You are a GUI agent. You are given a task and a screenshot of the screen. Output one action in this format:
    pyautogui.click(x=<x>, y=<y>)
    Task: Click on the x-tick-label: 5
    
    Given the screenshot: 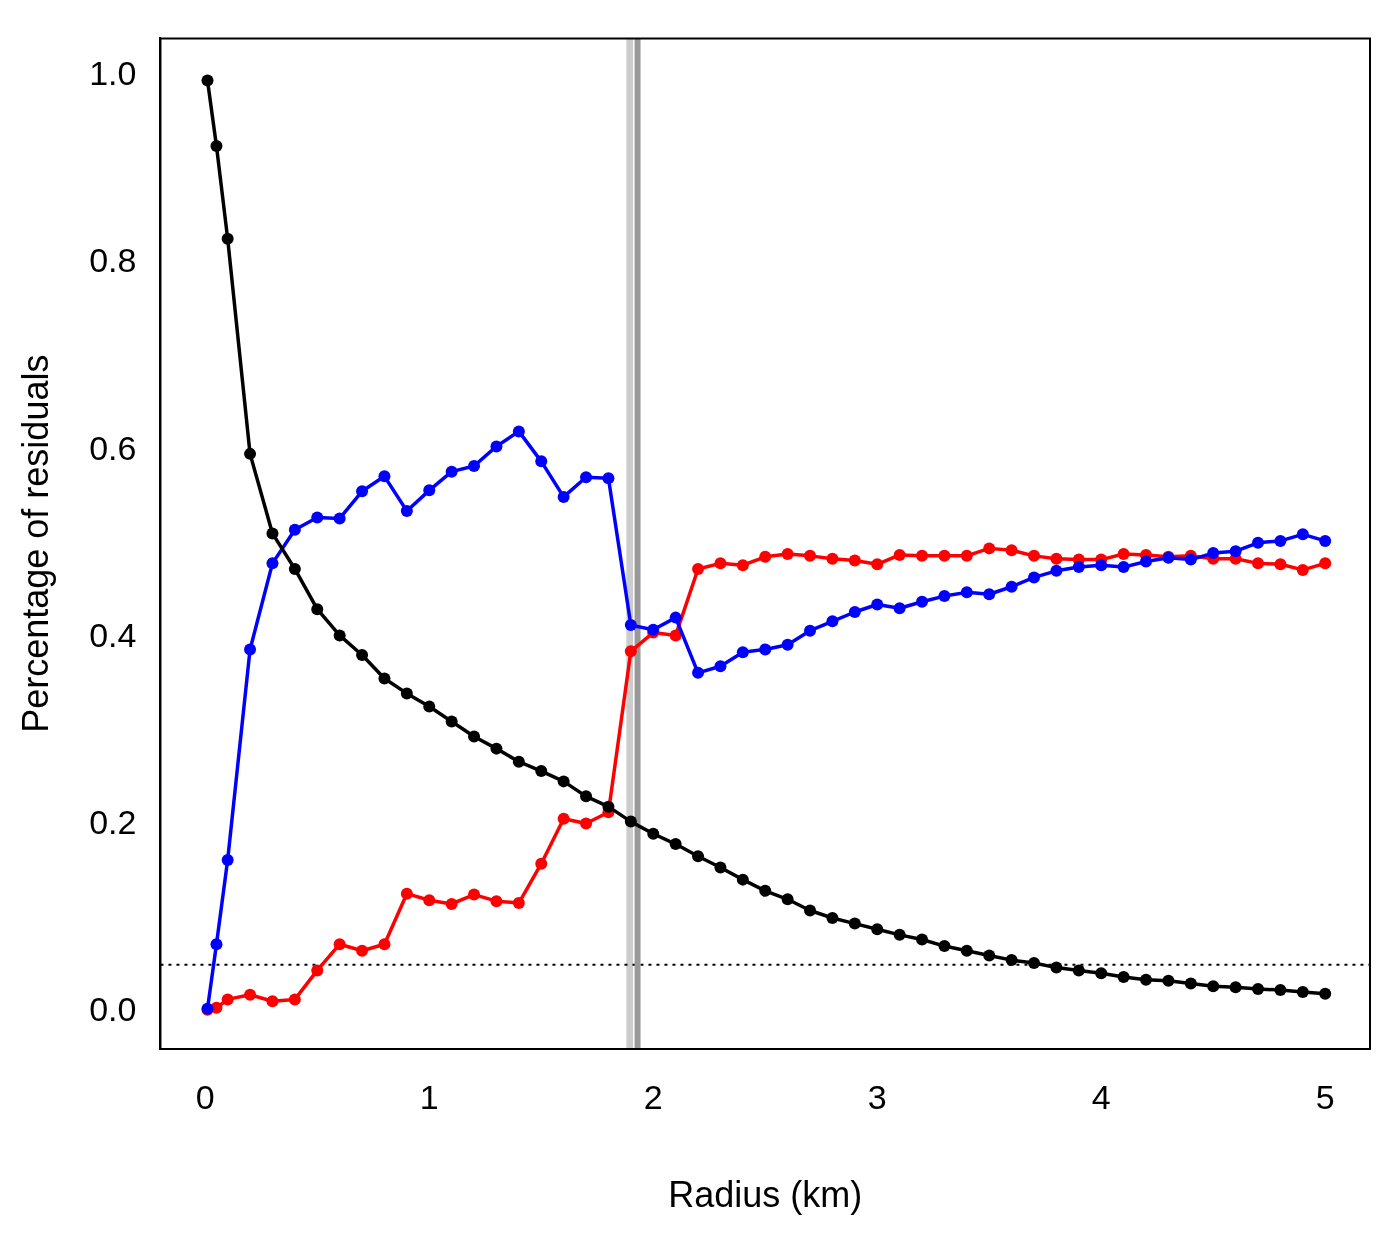 What is the action you would take?
    pyautogui.click(x=1325, y=1096)
    